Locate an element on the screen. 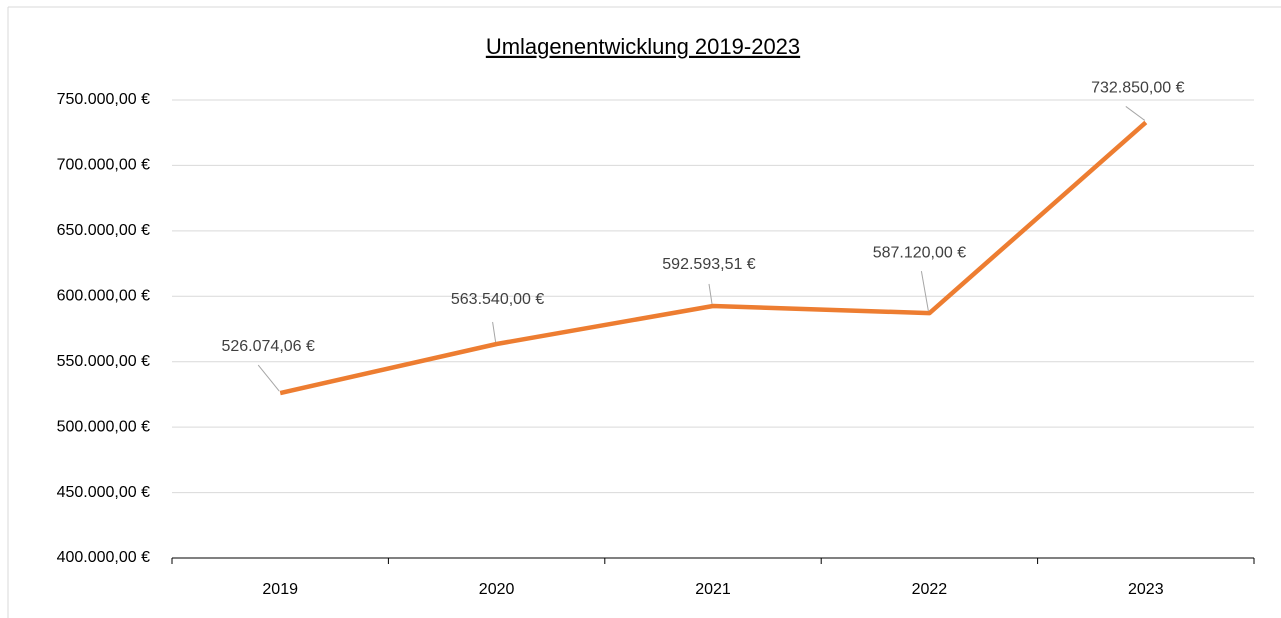 The image size is (1281, 618). data-label: 592.593,51 € is located at coordinates (709, 264).